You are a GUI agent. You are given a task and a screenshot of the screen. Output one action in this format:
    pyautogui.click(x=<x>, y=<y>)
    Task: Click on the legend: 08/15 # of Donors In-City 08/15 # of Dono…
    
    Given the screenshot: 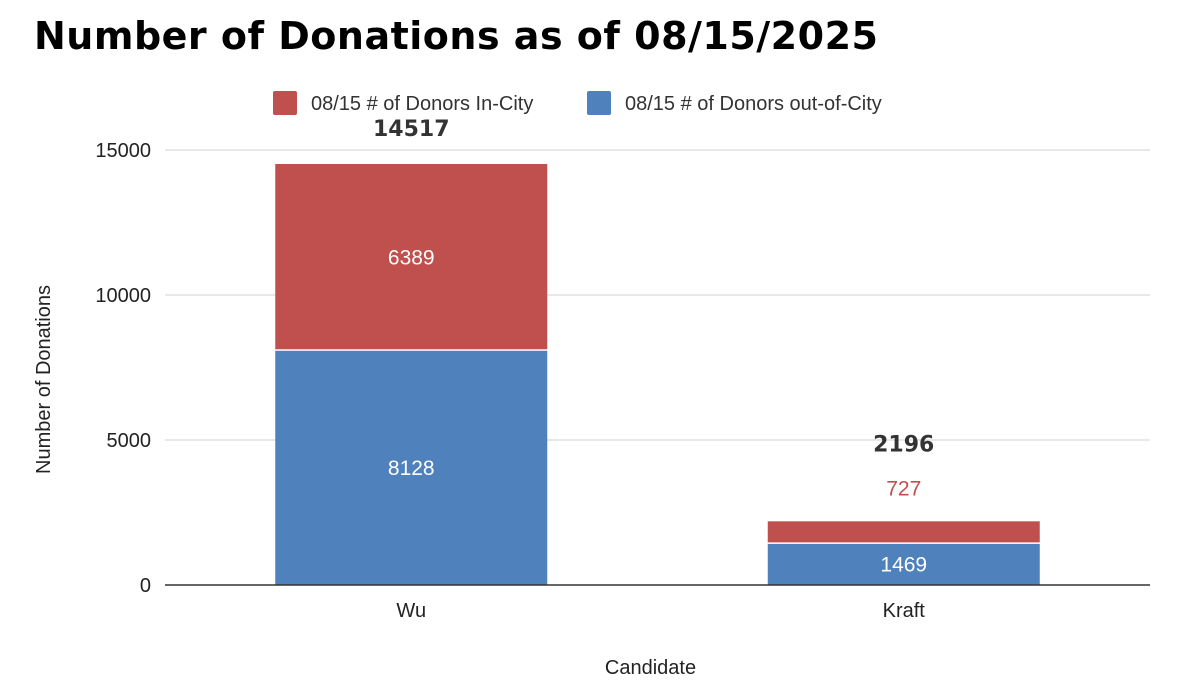 What is the action you would take?
    pyautogui.click(x=577, y=103)
    